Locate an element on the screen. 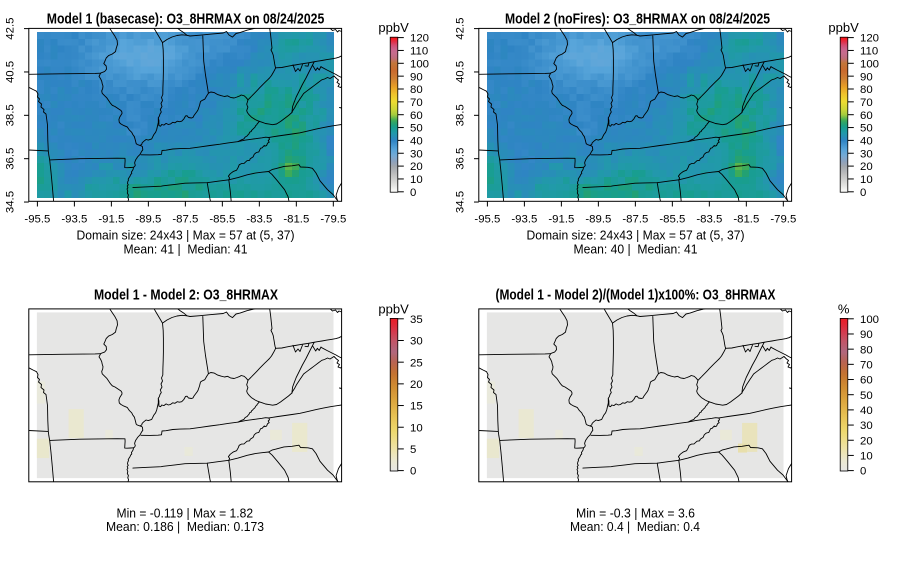 The height and width of the screenshot is (566, 900). svg-text: Mean: 0.186 | Median: 0.173 is located at coordinates (185, 526).